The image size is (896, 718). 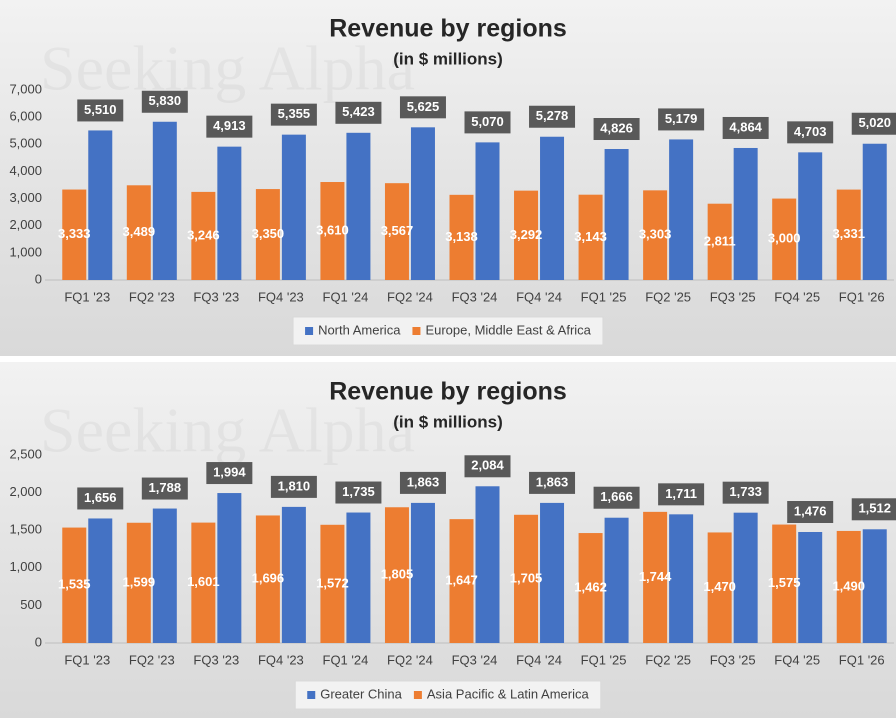 I want to click on legend-label: Europe, Middle East & Africa, so click(x=508, y=329).